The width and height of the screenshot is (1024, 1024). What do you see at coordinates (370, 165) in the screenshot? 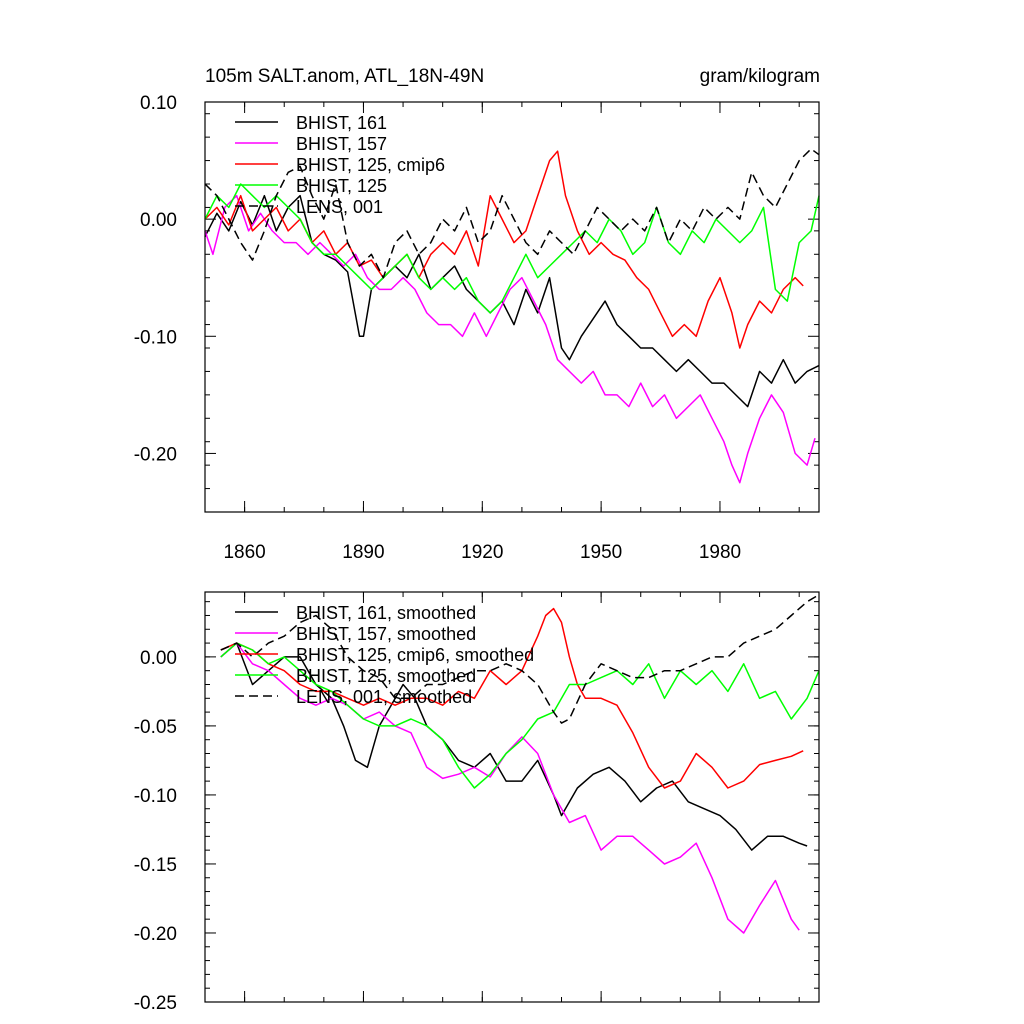
I see `legend-label: BHIST, 125, cmip6` at bounding box center [370, 165].